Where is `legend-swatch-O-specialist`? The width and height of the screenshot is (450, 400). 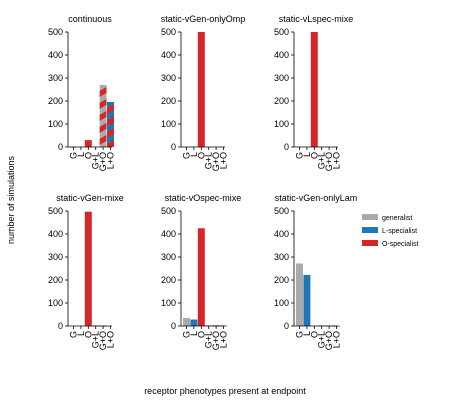 legend-swatch-O-specialist is located at coordinates (370, 243).